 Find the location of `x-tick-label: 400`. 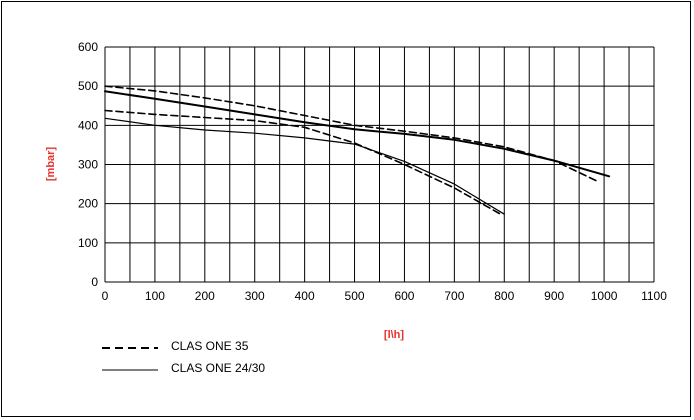

x-tick-label: 400 is located at coordinates (305, 296).